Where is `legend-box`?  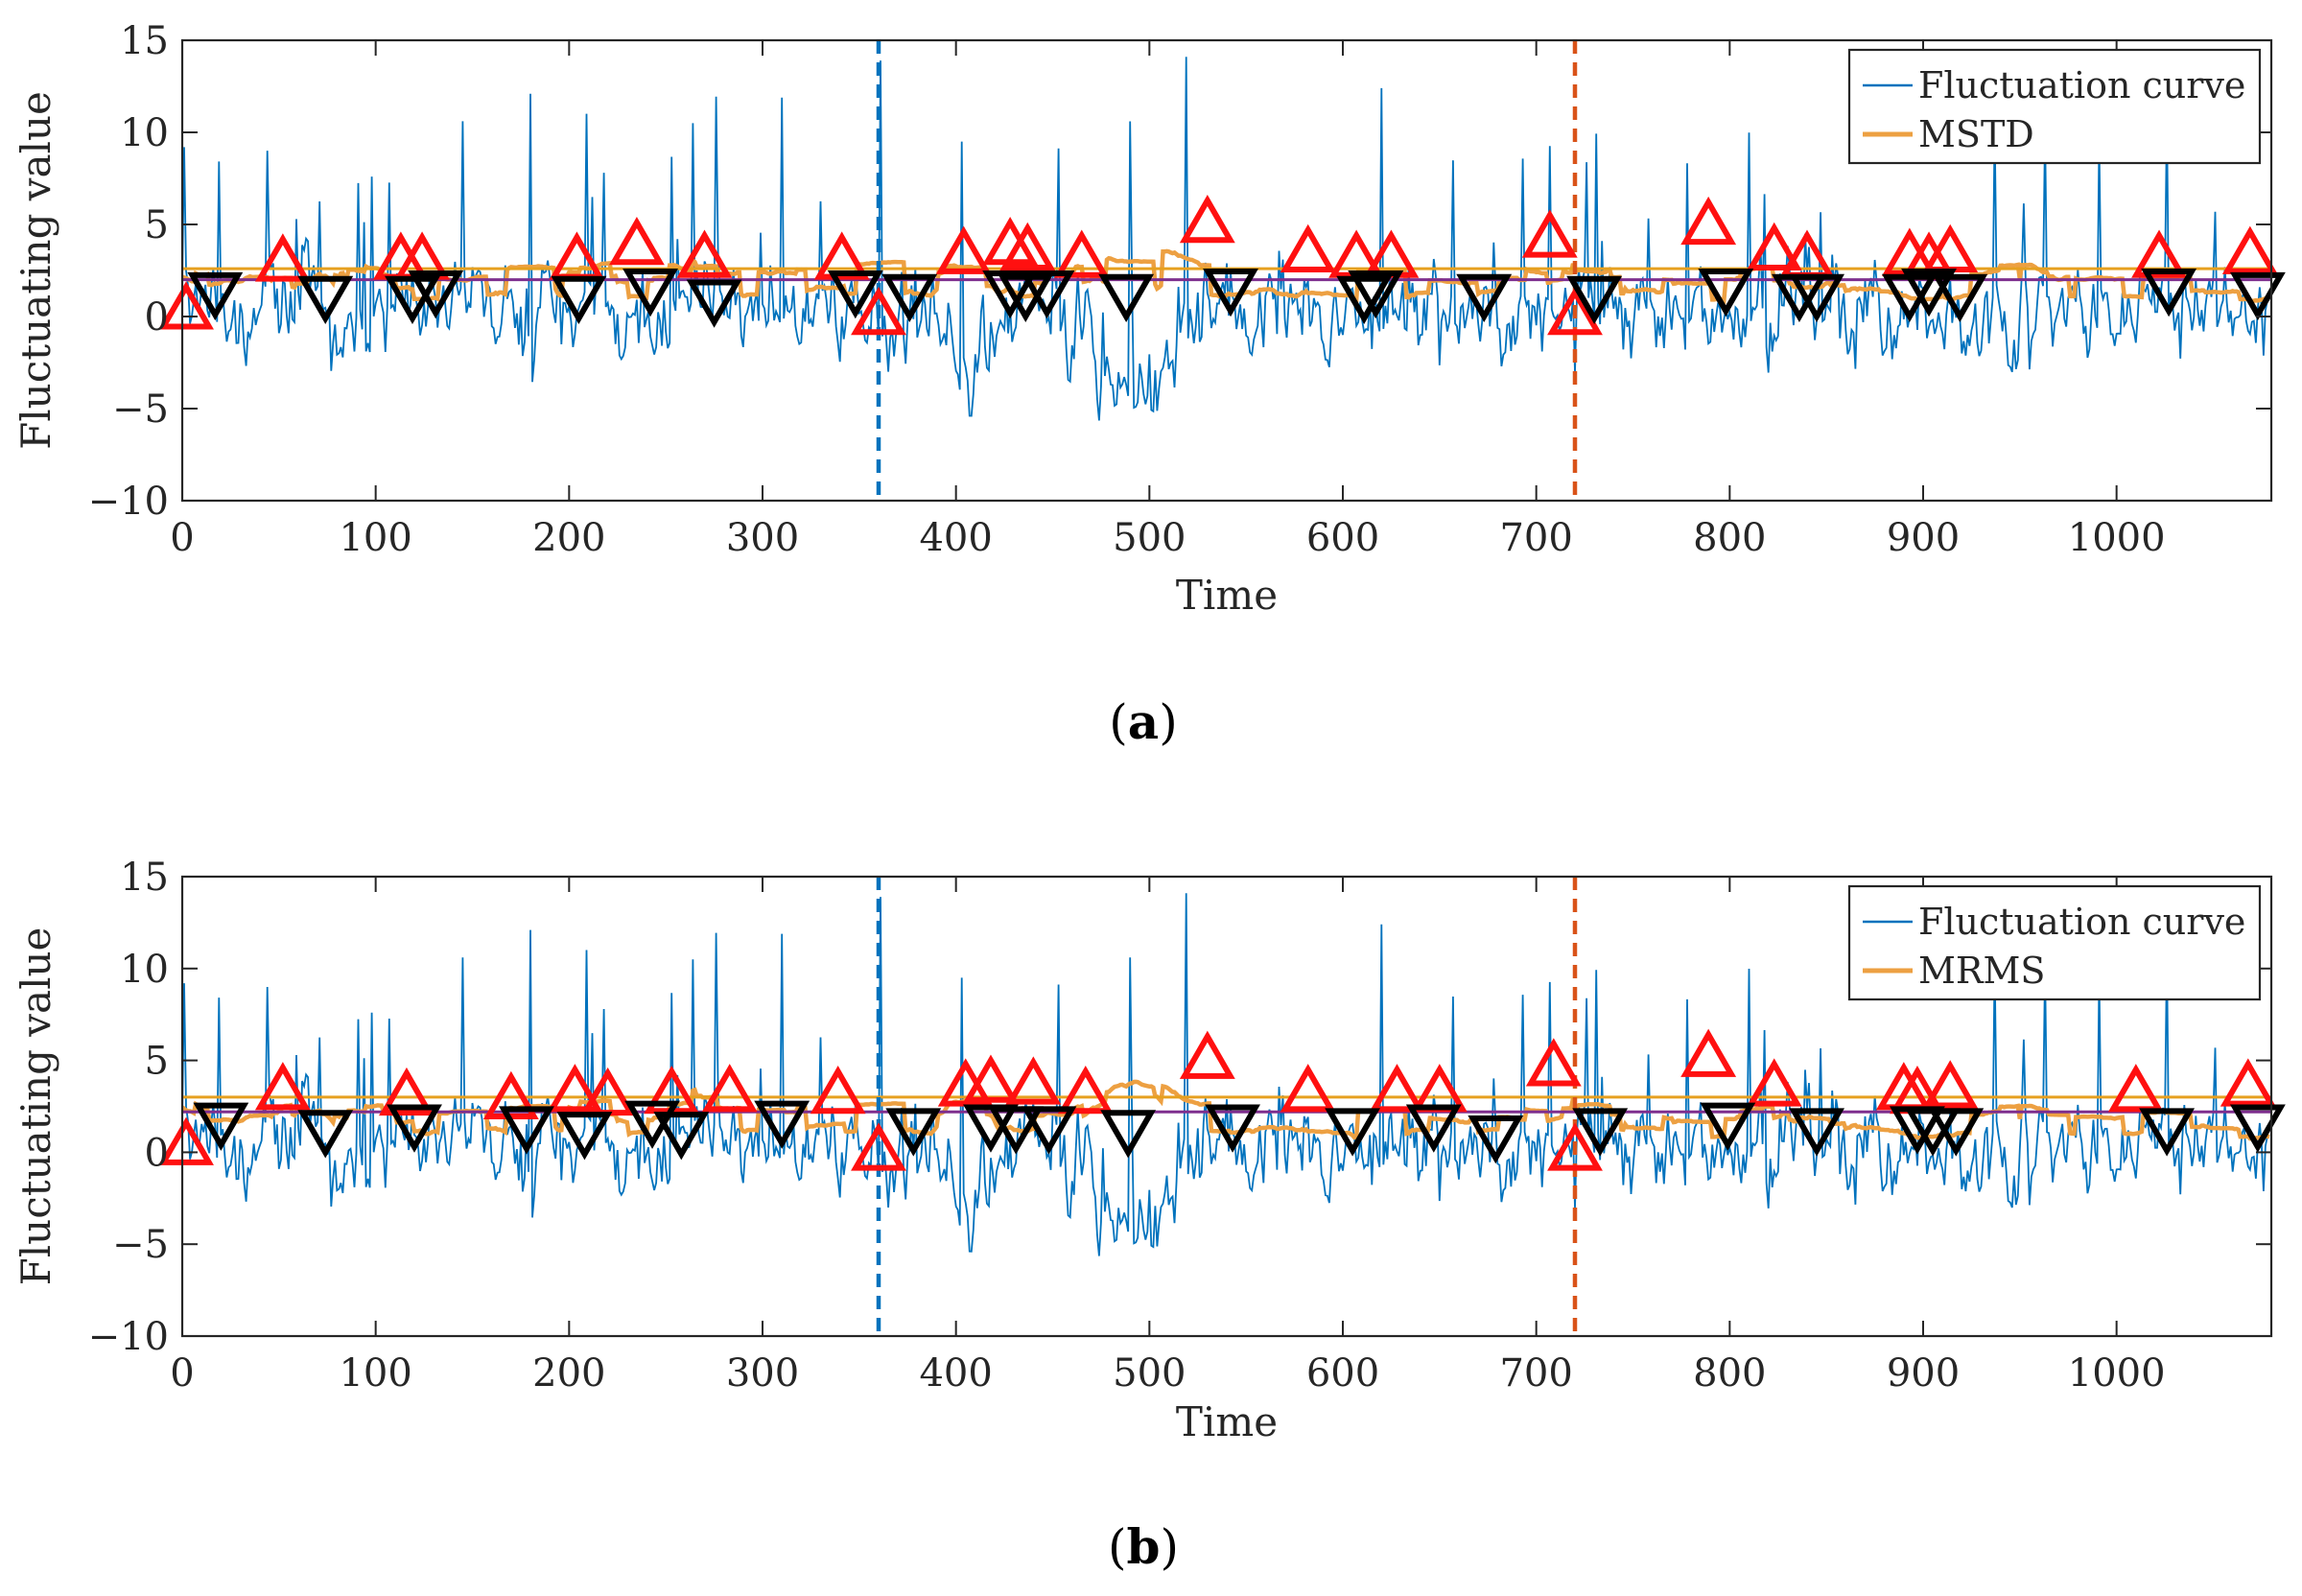 legend-box is located at coordinates (2054, 106).